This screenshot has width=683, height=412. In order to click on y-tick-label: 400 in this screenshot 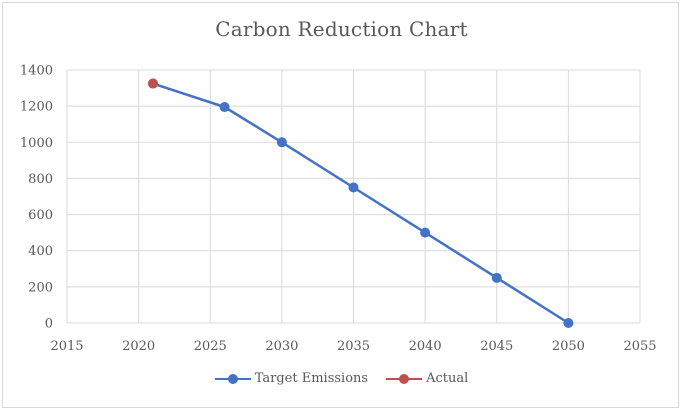, I will do `click(40, 251)`.